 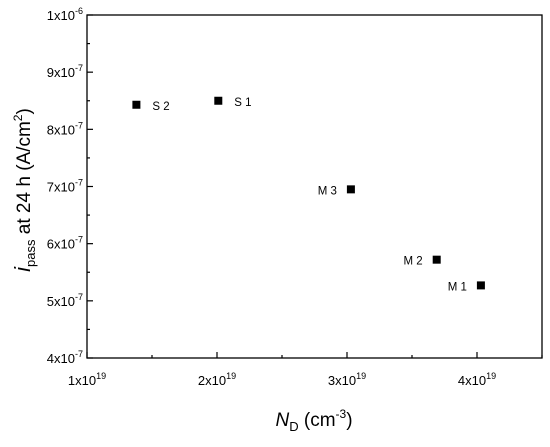 I want to click on y-axis-title-var: i, so click(x=22, y=269).